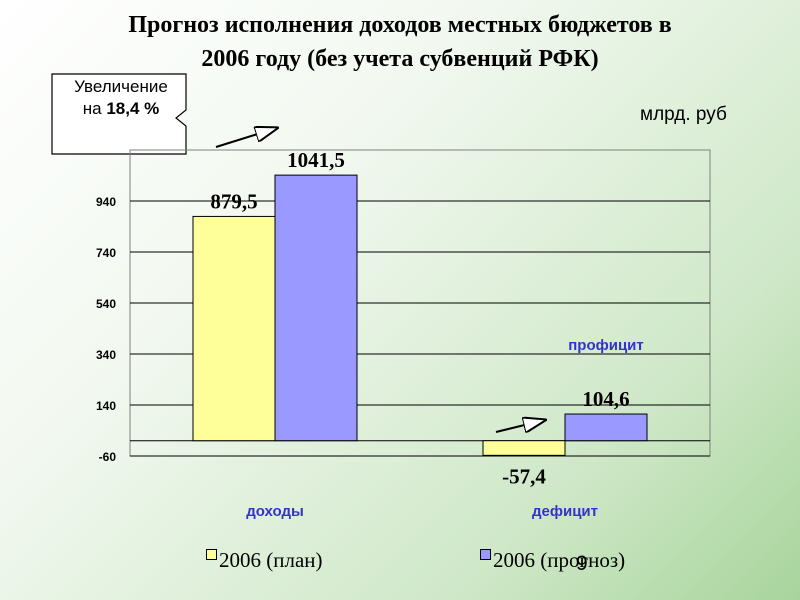 The image size is (800, 600). I want to click on callout-shape, so click(119, 114).